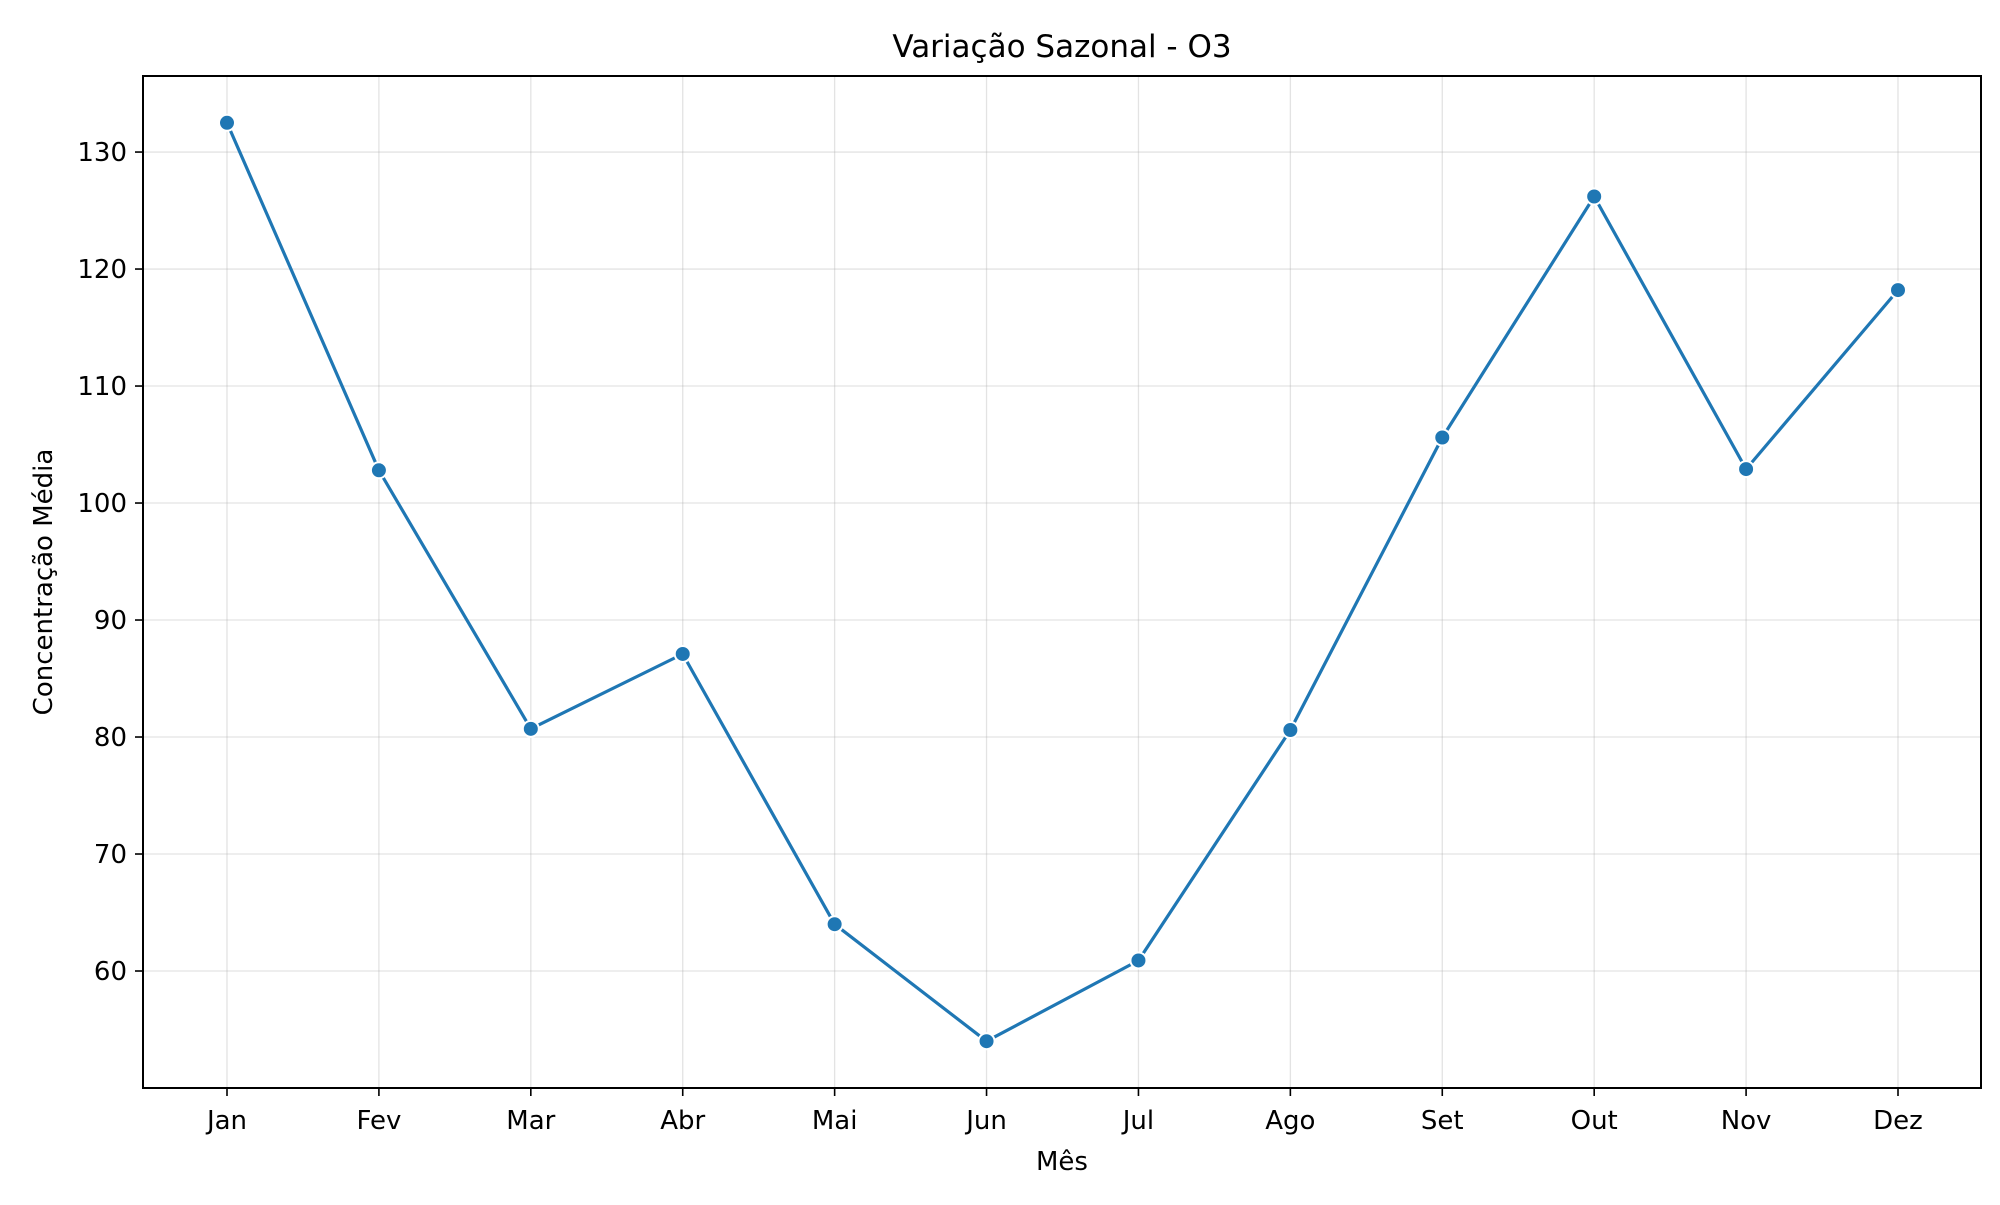 The image size is (2000, 1205). Describe the element at coordinates (1138, 960) in the screenshot. I see `data-point-jul` at that location.